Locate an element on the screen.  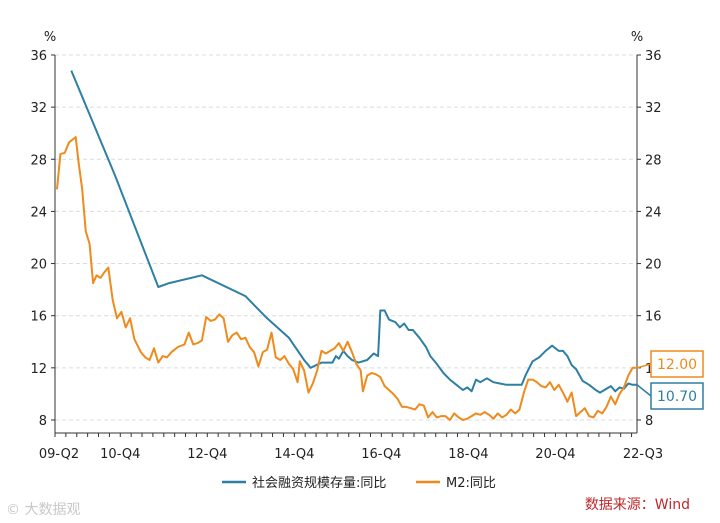
y-unit-left: % is located at coordinates (50, 37).